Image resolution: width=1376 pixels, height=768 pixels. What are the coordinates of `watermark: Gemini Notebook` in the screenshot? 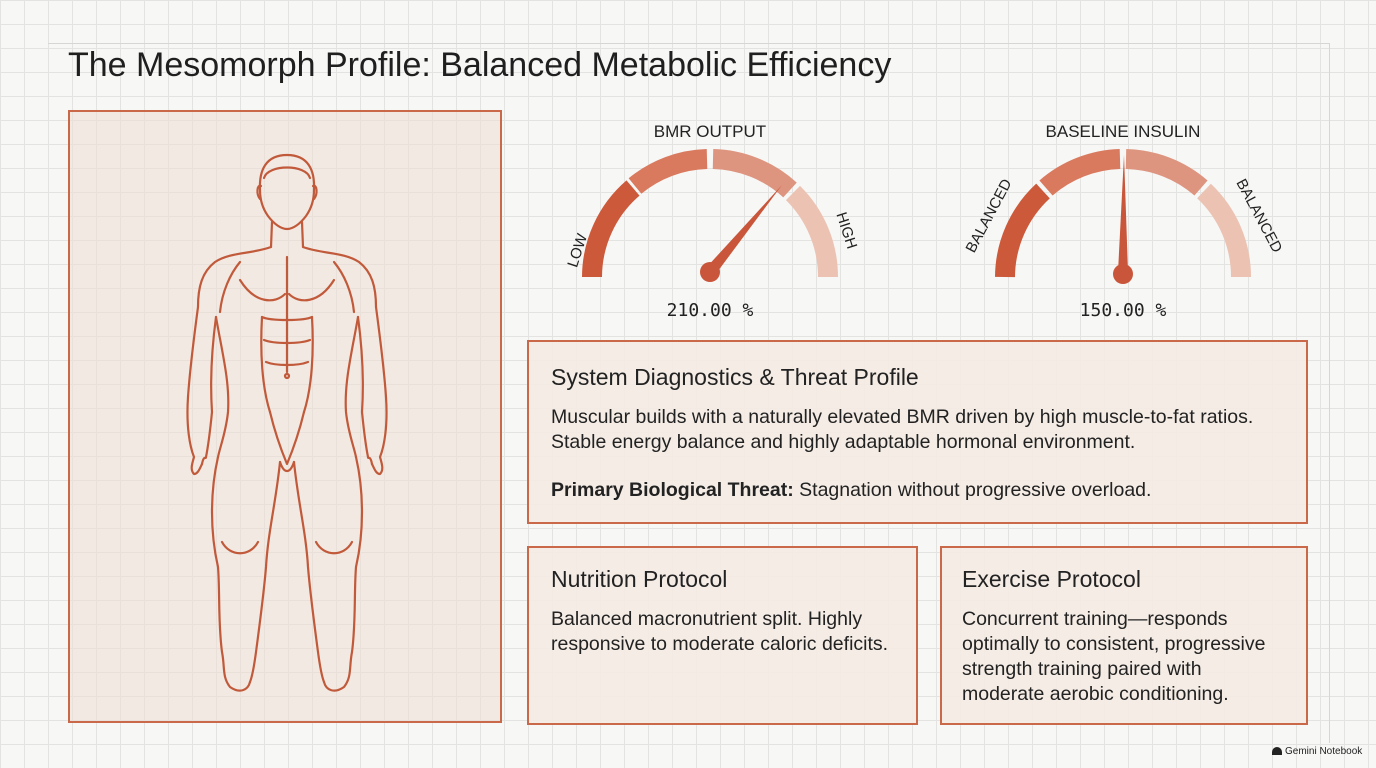 It's located at (1317, 751).